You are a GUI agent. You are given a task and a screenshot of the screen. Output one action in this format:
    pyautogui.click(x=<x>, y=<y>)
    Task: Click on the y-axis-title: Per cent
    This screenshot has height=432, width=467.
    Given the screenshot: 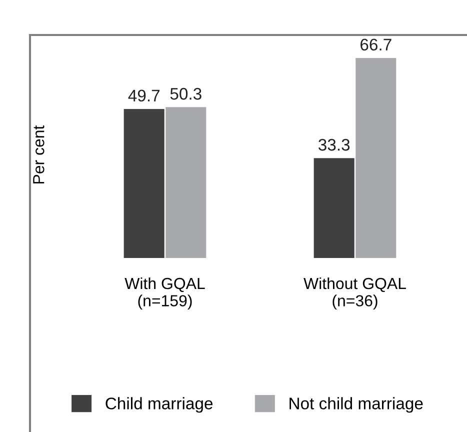 What is the action you would take?
    pyautogui.click(x=38, y=154)
    